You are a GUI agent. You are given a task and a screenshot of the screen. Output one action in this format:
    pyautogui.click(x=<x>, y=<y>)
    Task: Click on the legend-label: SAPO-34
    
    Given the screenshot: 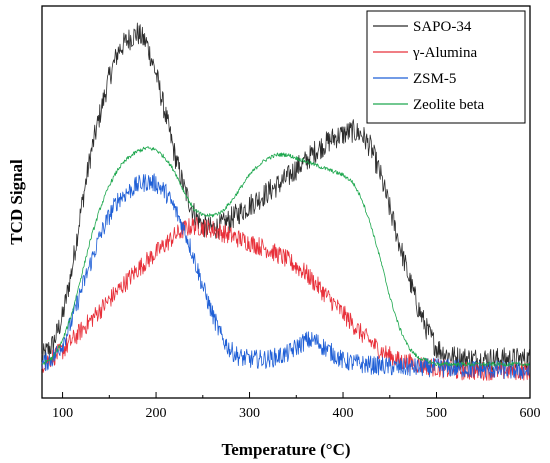 What is the action you would take?
    pyautogui.click(x=442, y=27)
    